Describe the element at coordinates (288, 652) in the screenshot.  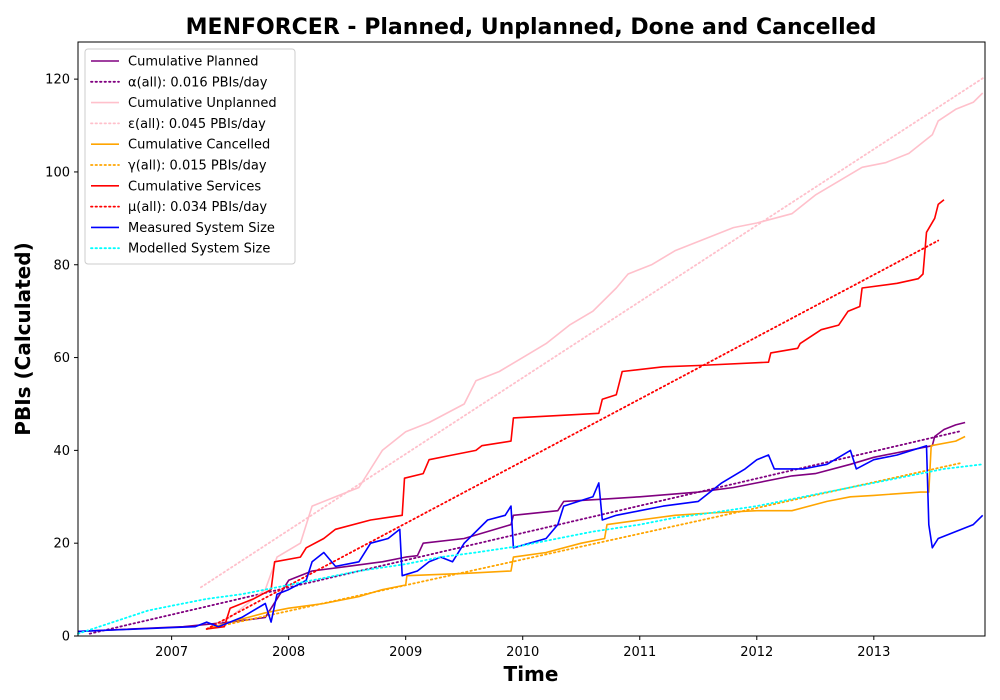
I see `x-tick-label: 2008` at that location.